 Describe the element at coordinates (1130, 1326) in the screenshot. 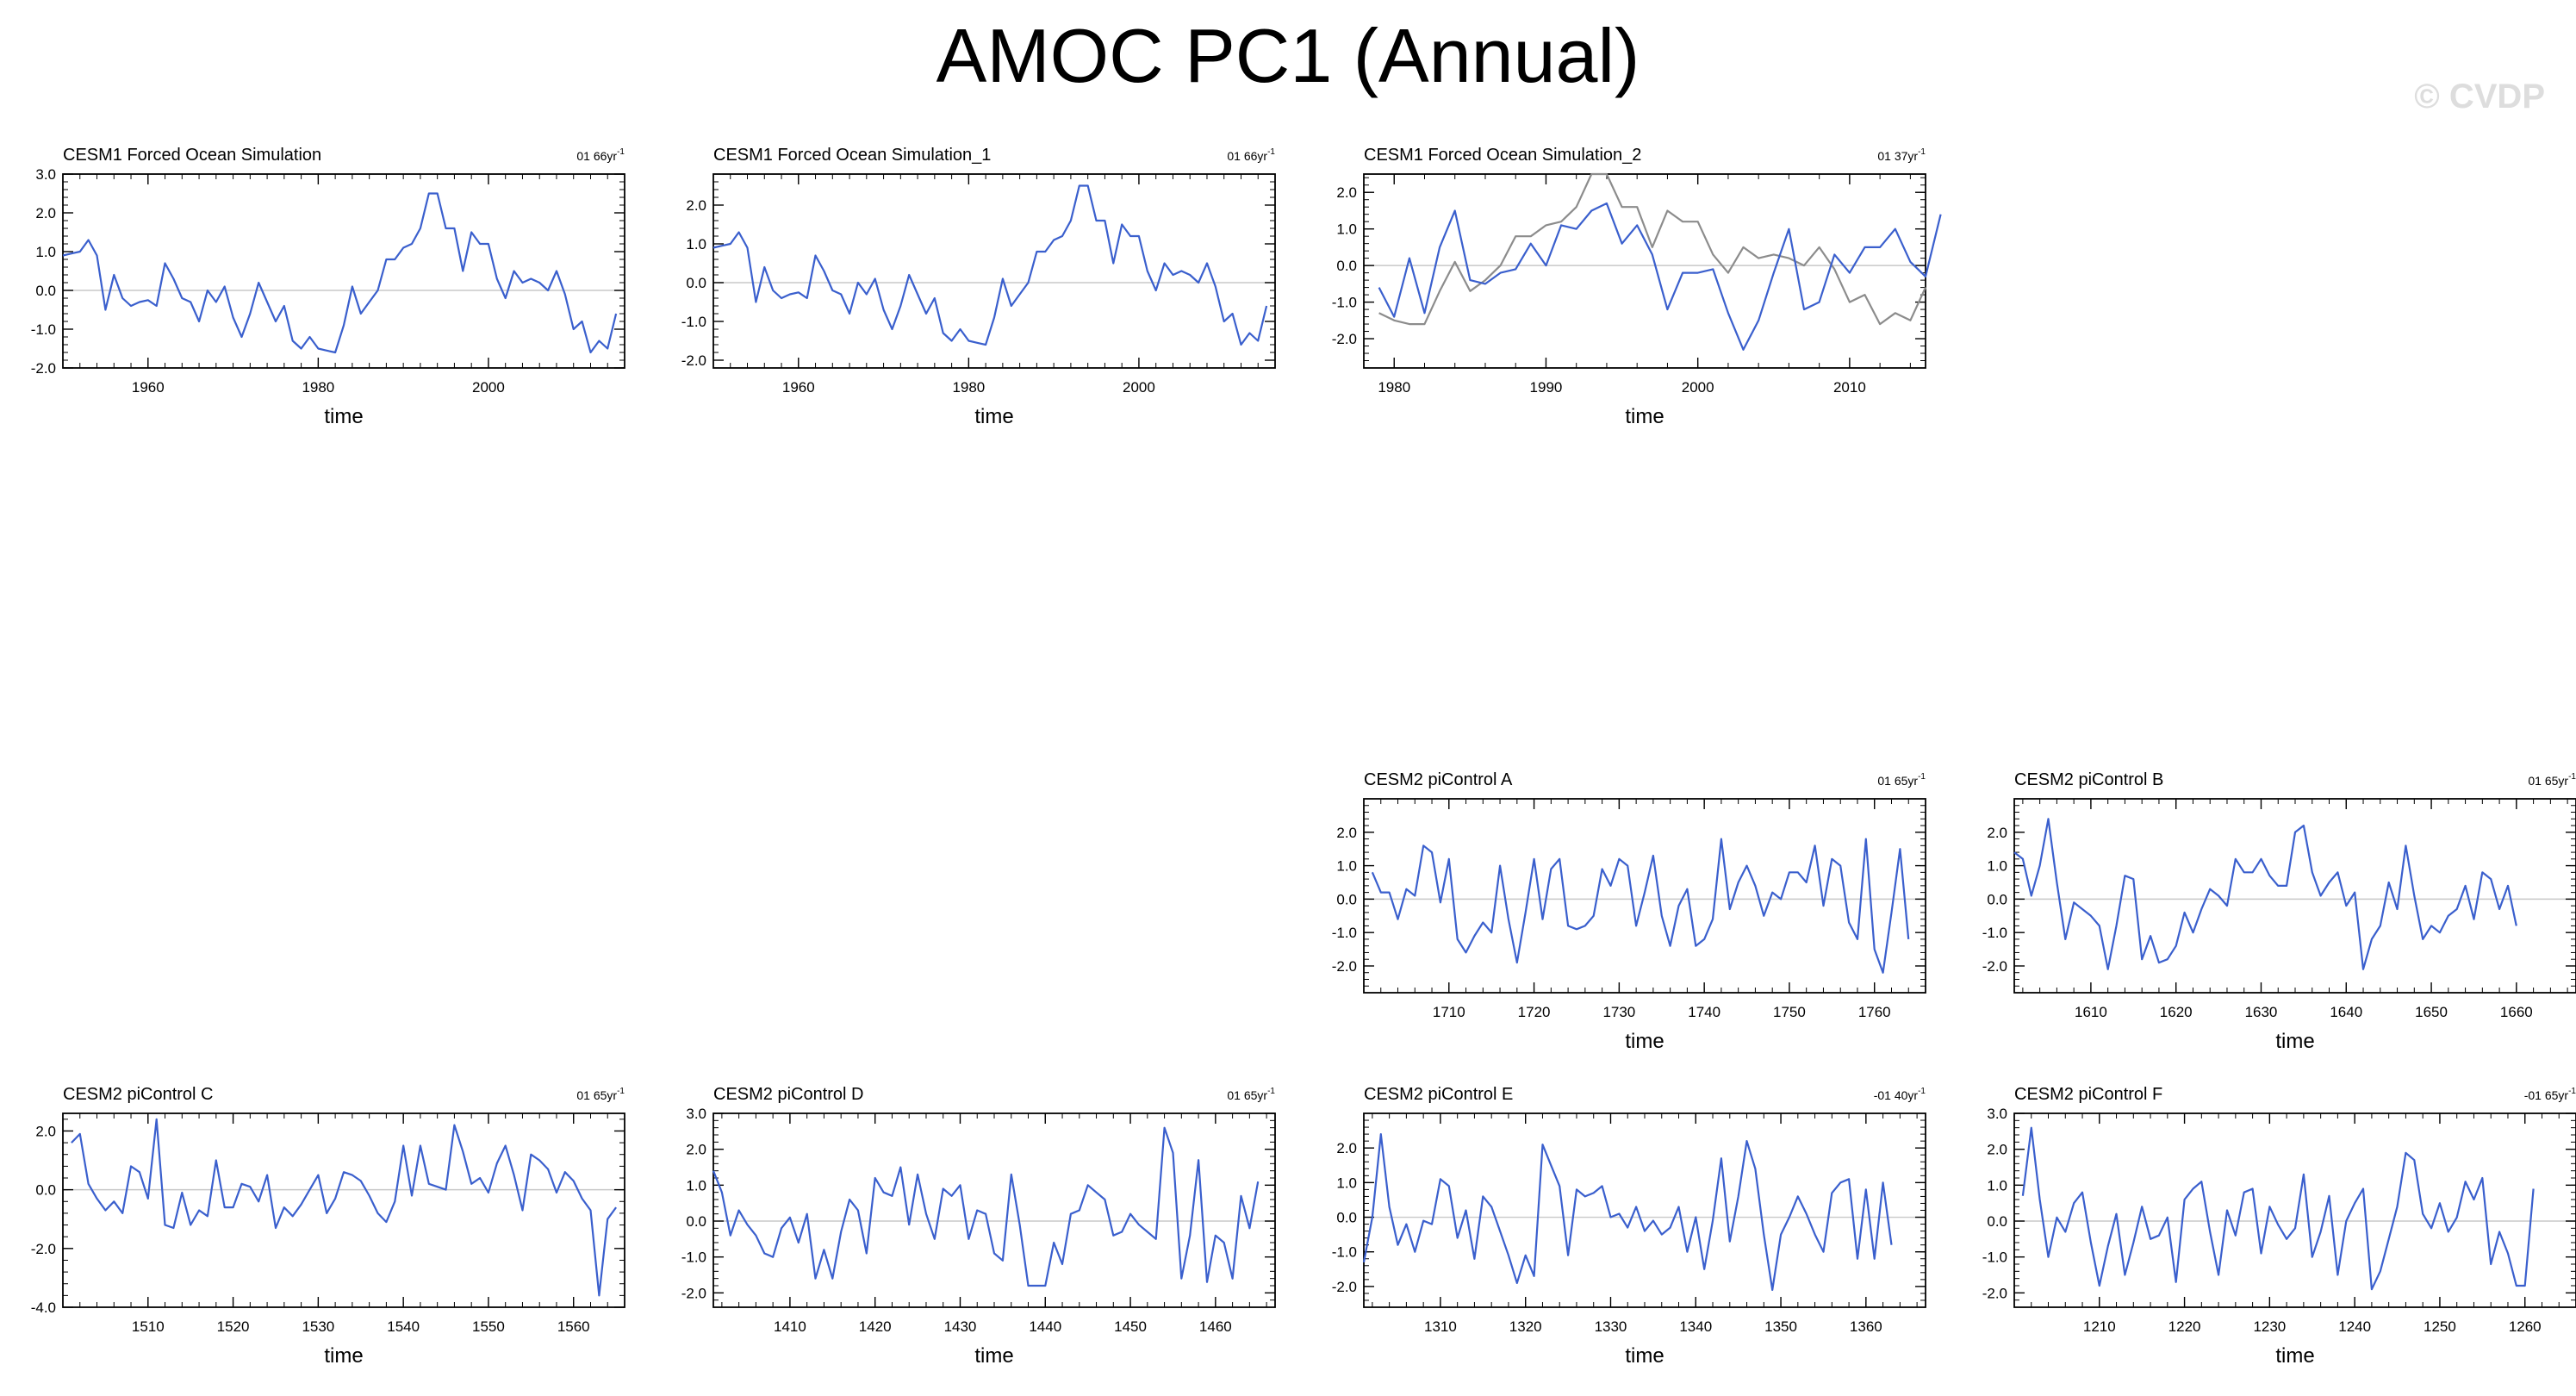

I see `x-tick-label: 1450` at that location.